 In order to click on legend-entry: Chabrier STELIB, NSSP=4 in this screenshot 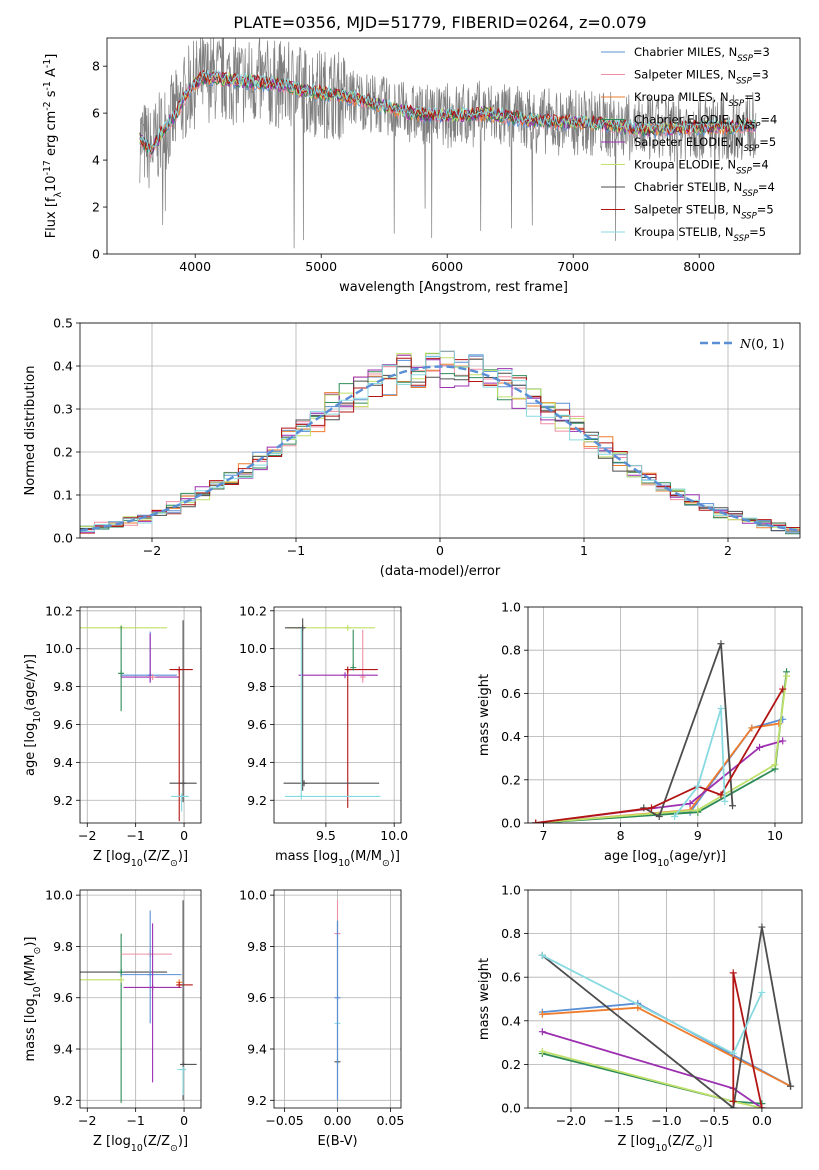, I will do `click(704, 189)`.